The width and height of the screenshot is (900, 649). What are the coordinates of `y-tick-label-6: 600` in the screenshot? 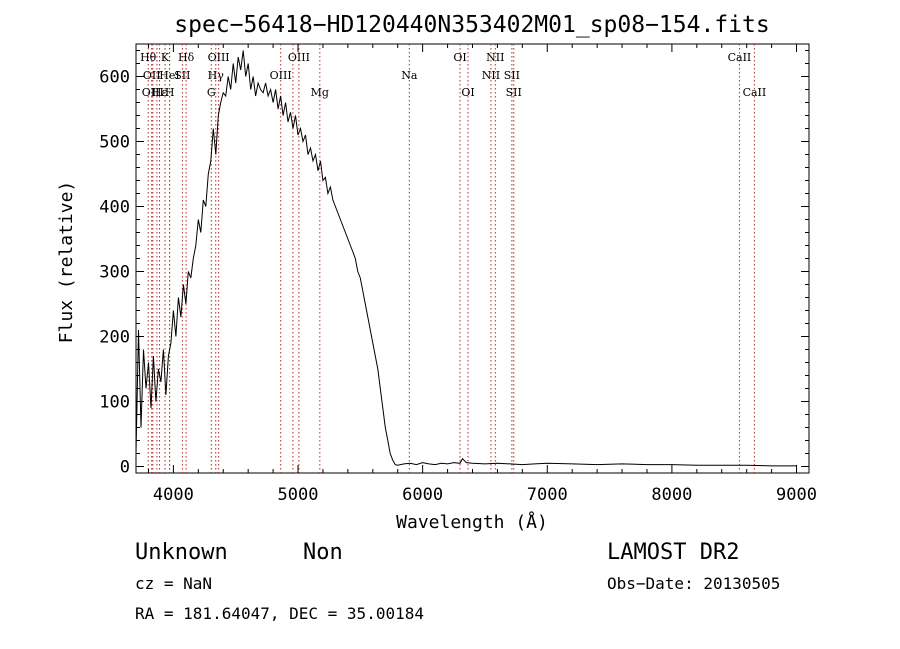 It's located at (114, 78).